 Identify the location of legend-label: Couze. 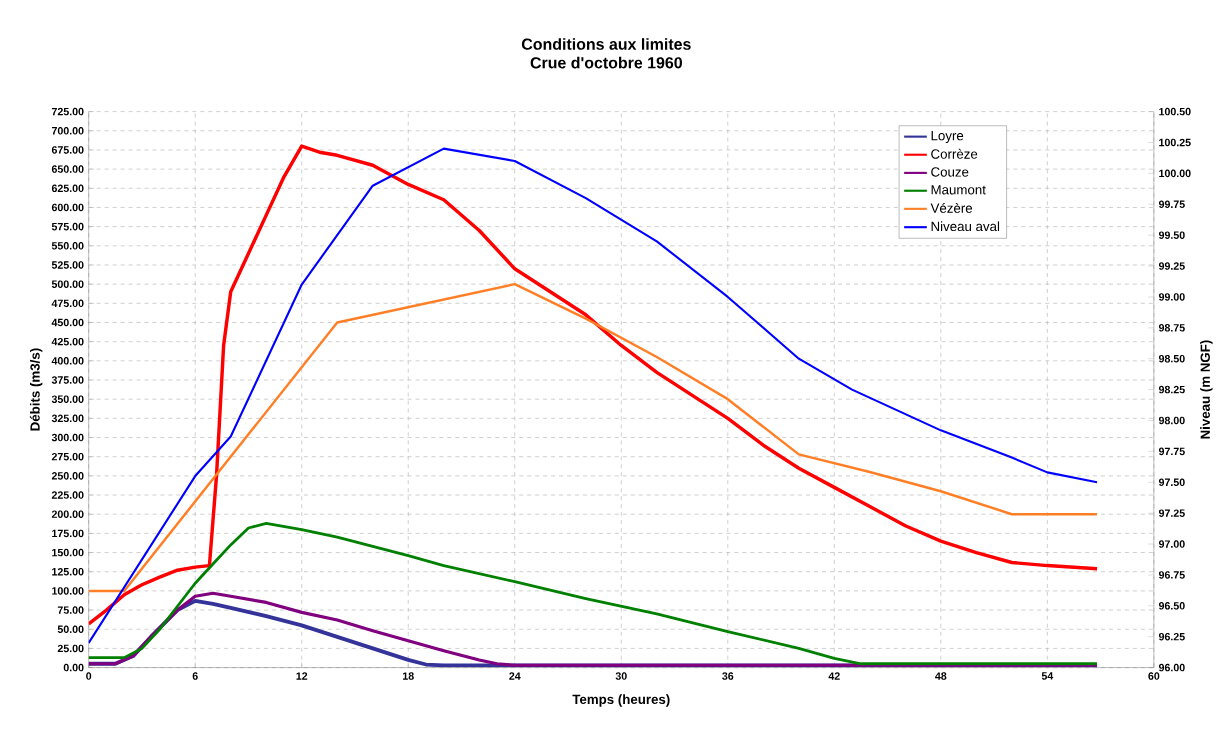
(950, 172).